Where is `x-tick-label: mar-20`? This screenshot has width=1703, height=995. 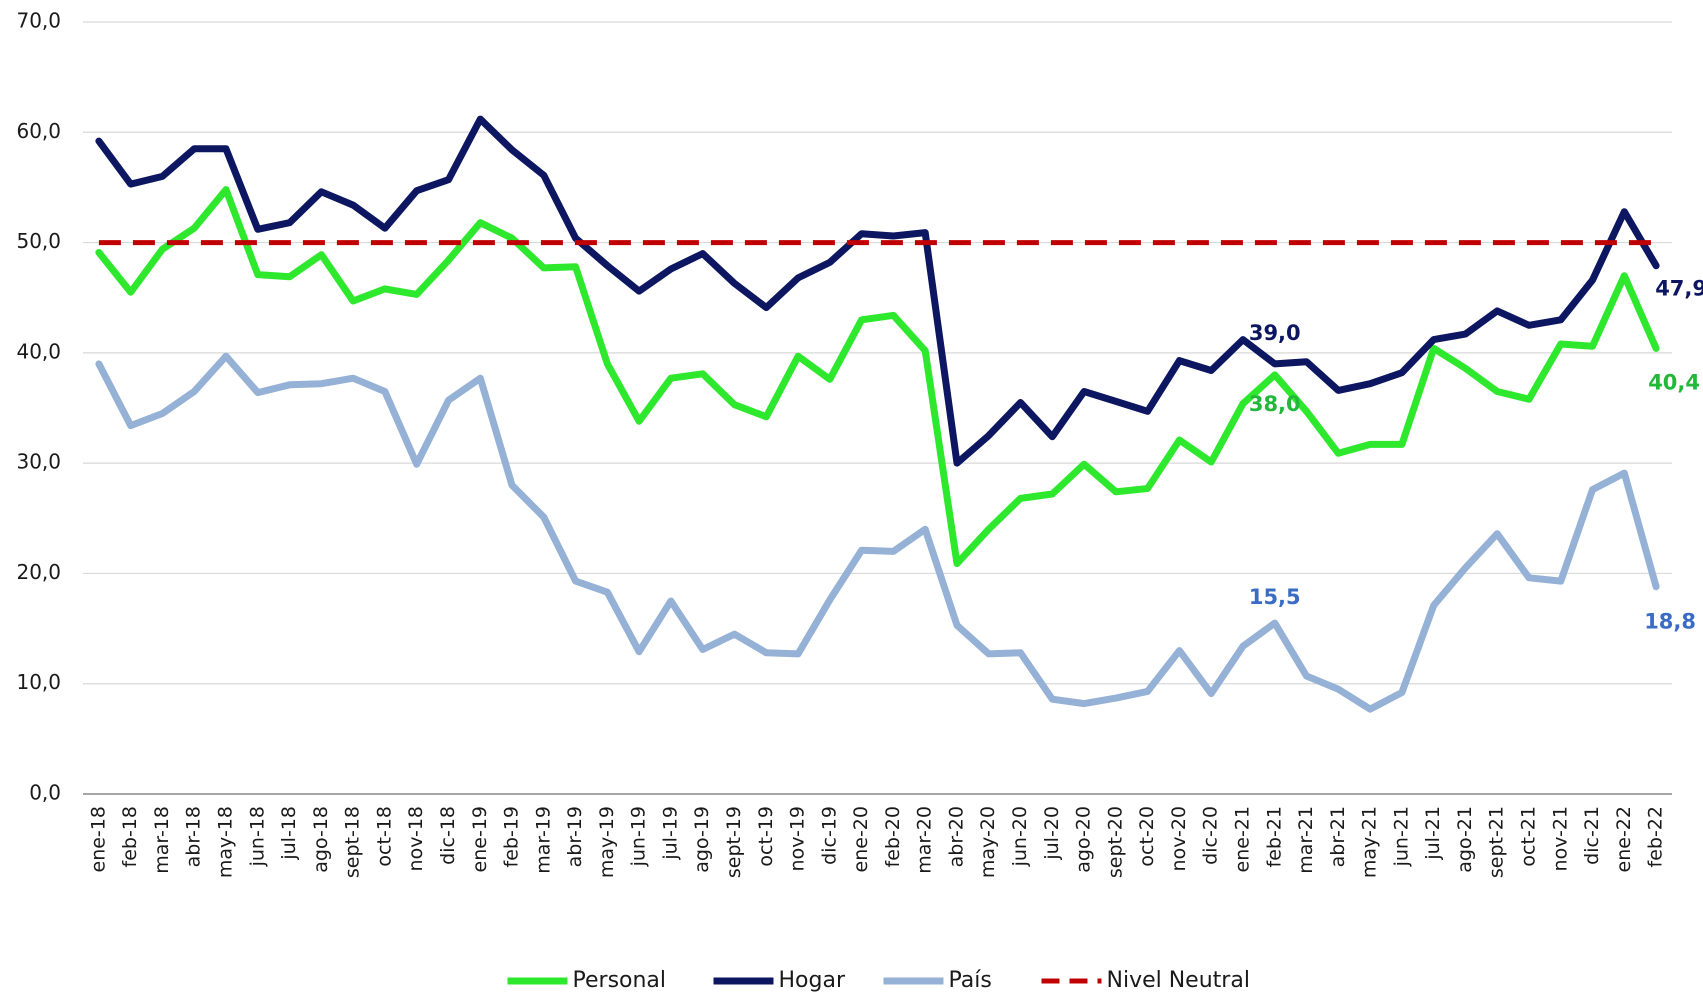 x-tick-label: mar-20 is located at coordinates (925, 840).